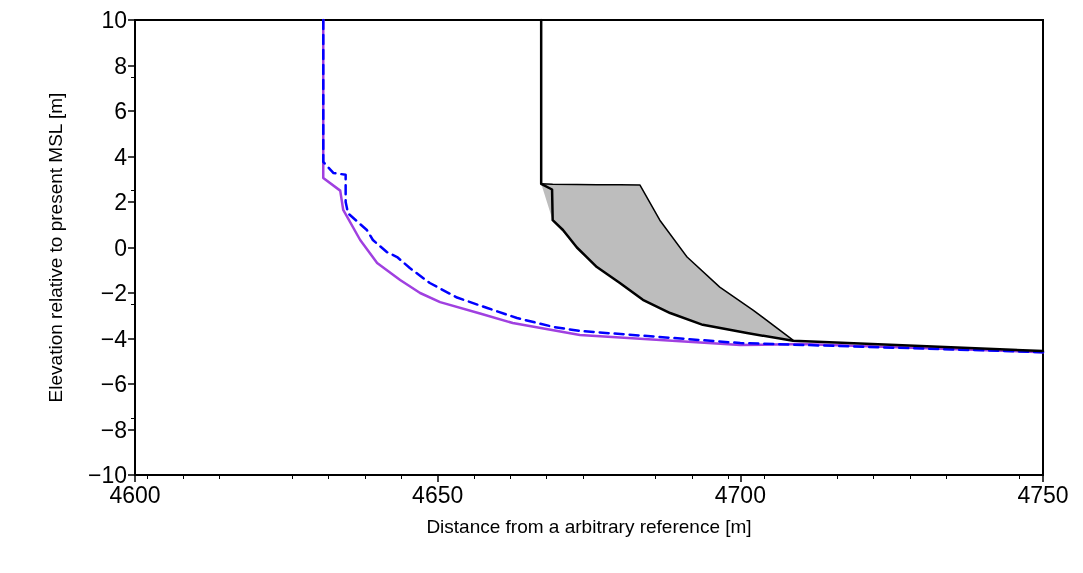  Describe the element at coordinates (114, 20) in the screenshot. I see `y-tick-label: 10` at that location.